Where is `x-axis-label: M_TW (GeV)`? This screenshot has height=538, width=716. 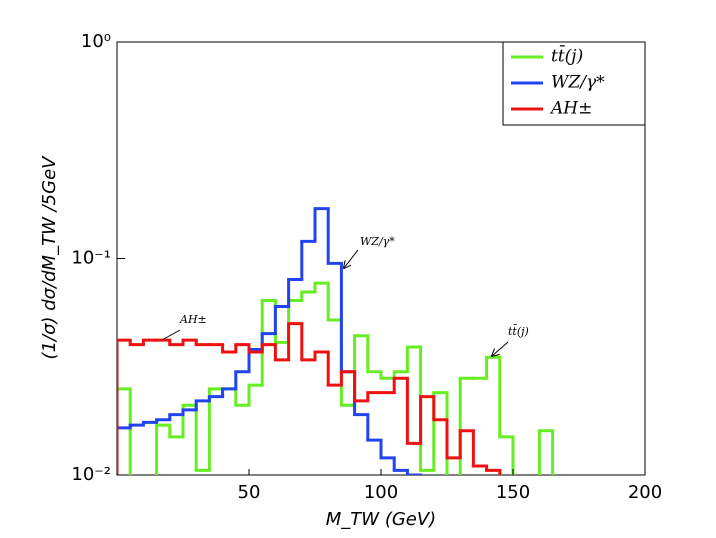
x-axis-label: M_TW (GeV) is located at coordinates (381, 519).